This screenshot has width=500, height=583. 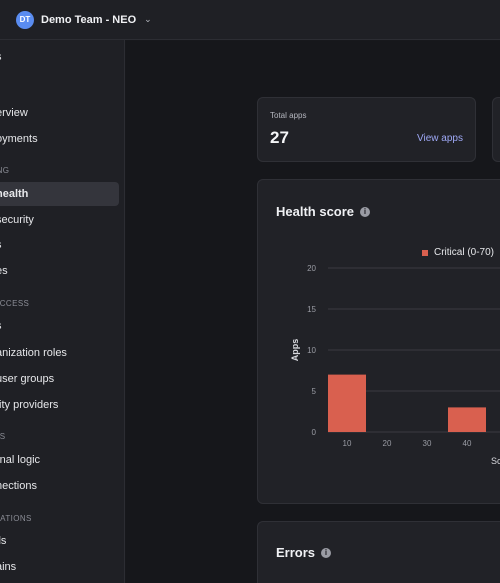 I want to click on top-bar: DT Demo Team - NEO ⌄, so click(x=250, y=20).